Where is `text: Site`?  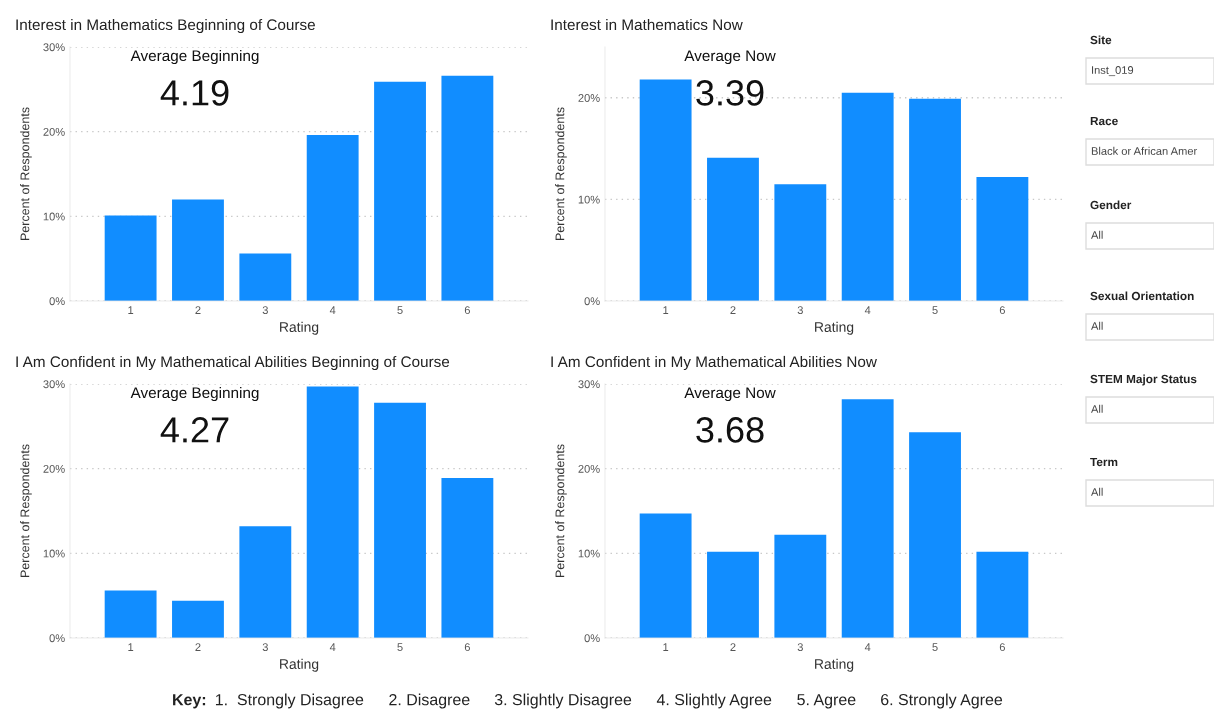 text: Site is located at coordinates (1101, 40).